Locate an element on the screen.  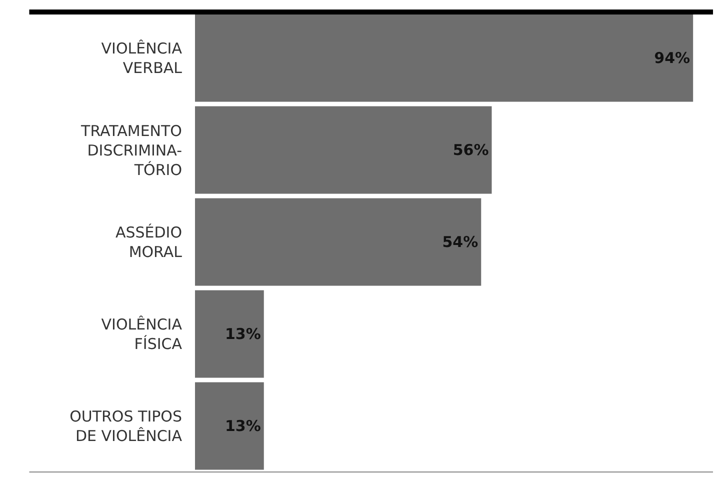
data-label: 56% is located at coordinates (470, 150).